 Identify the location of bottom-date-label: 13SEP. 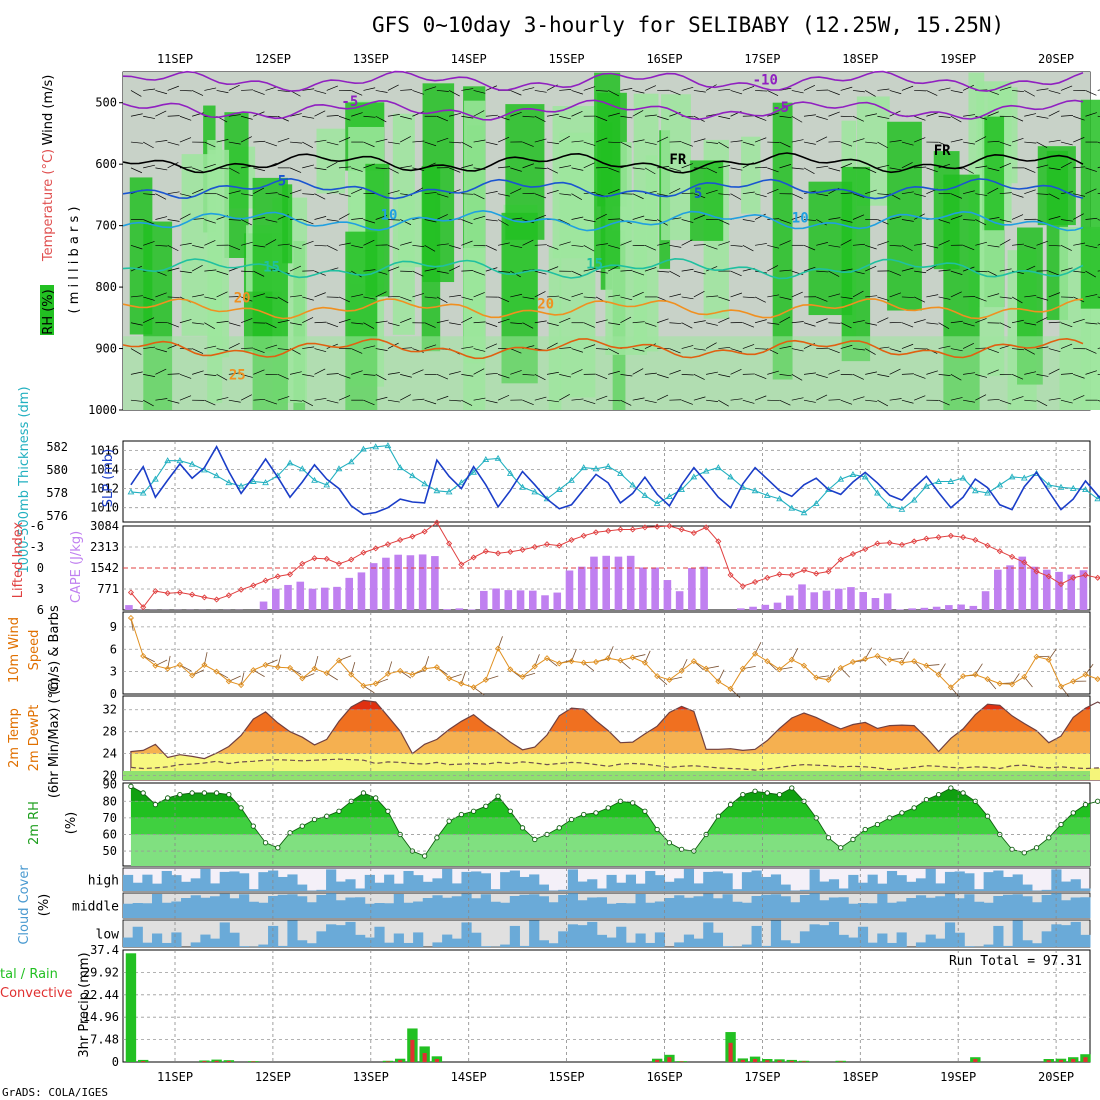
(371, 1077).